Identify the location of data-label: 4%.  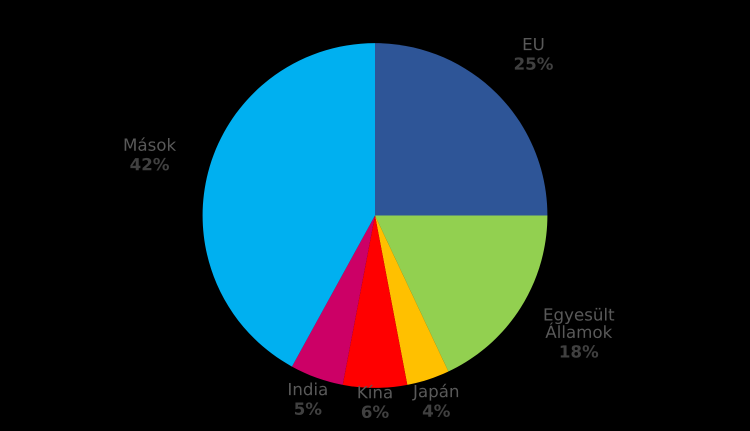
(436, 410).